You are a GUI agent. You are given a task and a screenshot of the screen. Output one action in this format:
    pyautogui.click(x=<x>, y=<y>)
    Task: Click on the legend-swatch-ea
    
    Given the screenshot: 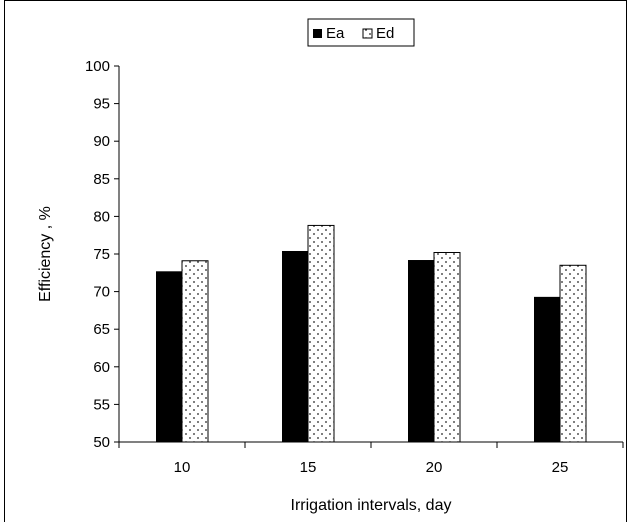 What is the action you would take?
    pyautogui.click(x=317, y=33)
    